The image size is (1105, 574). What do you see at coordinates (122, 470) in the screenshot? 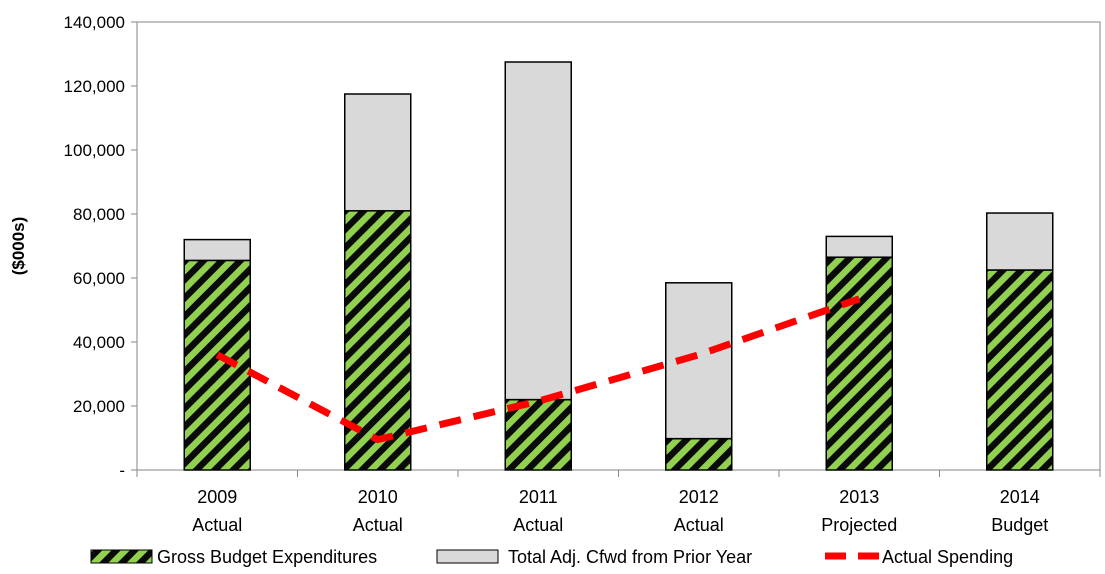
I see `y-tick-label: -` at bounding box center [122, 470].